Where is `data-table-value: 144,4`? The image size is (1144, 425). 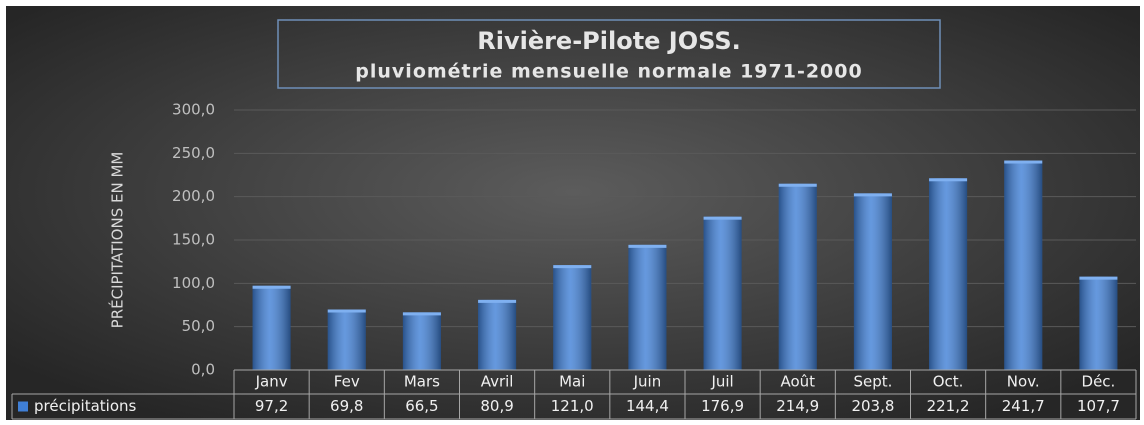
data-table-value: 144,4 is located at coordinates (647, 406).